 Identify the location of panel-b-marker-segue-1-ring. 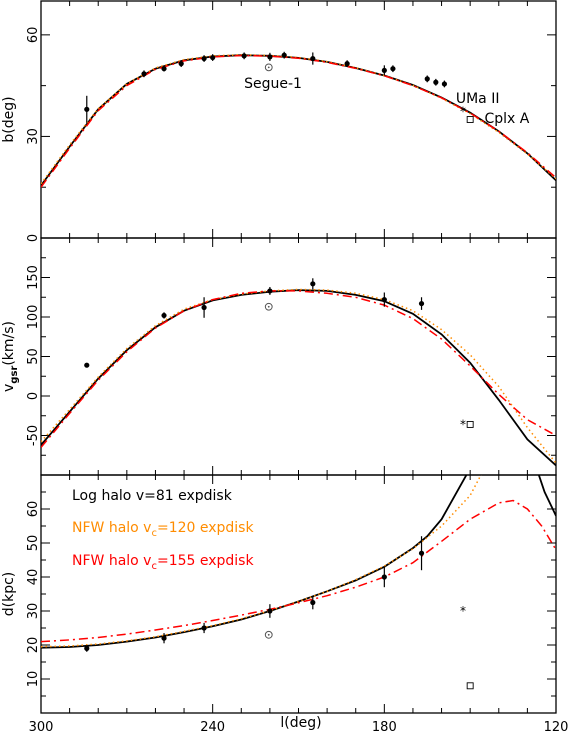
(268, 67).